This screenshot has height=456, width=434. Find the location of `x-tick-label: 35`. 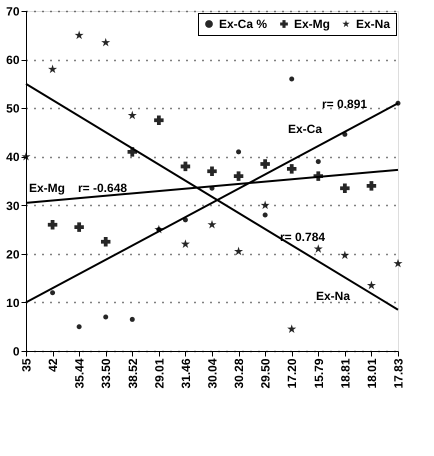

x-tick-label: 35 is located at coordinates (27, 365).